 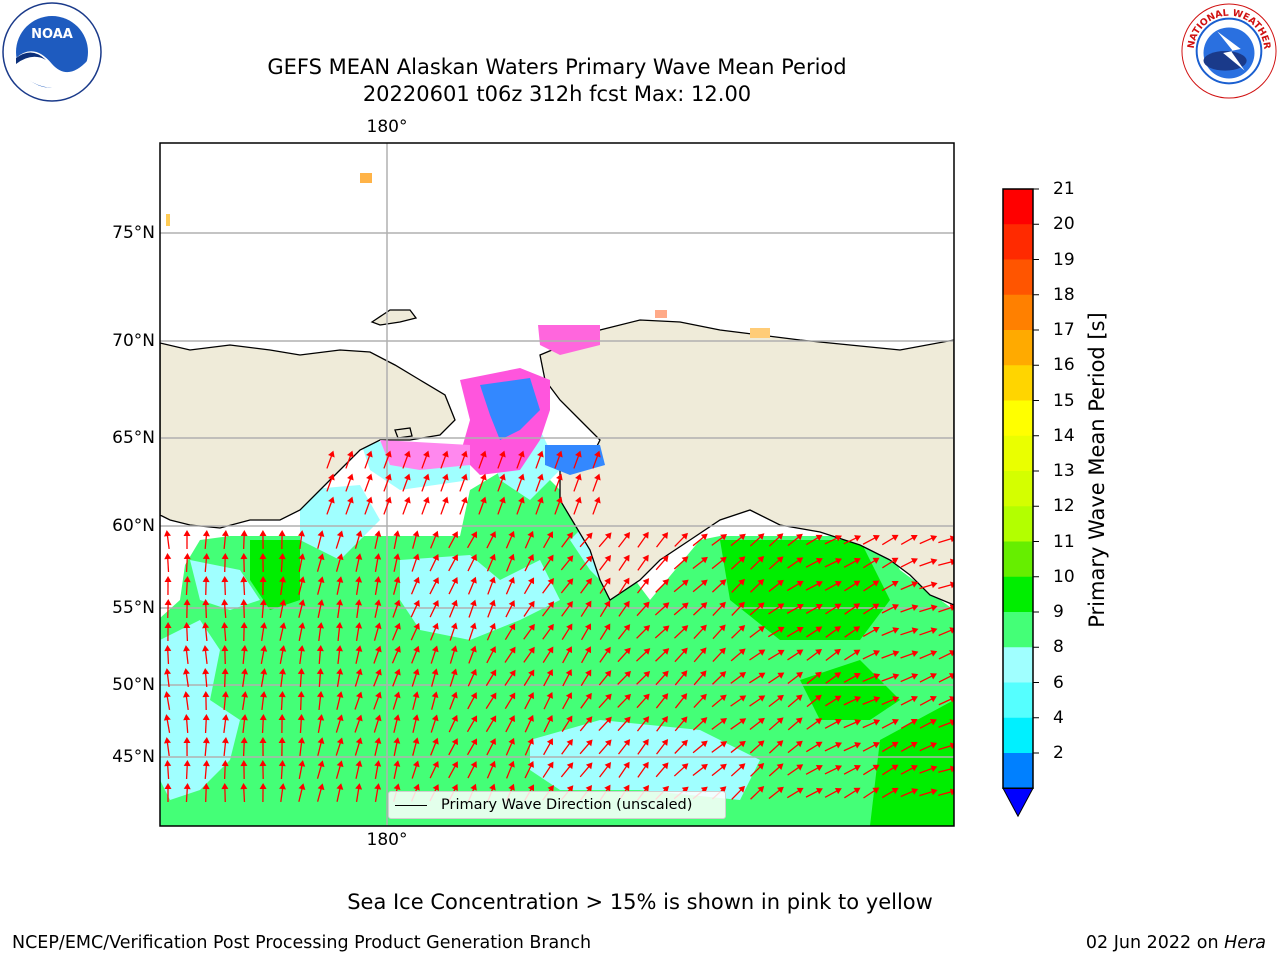 I want to click on colorbar-tick-label: 8, so click(x=1058, y=647).